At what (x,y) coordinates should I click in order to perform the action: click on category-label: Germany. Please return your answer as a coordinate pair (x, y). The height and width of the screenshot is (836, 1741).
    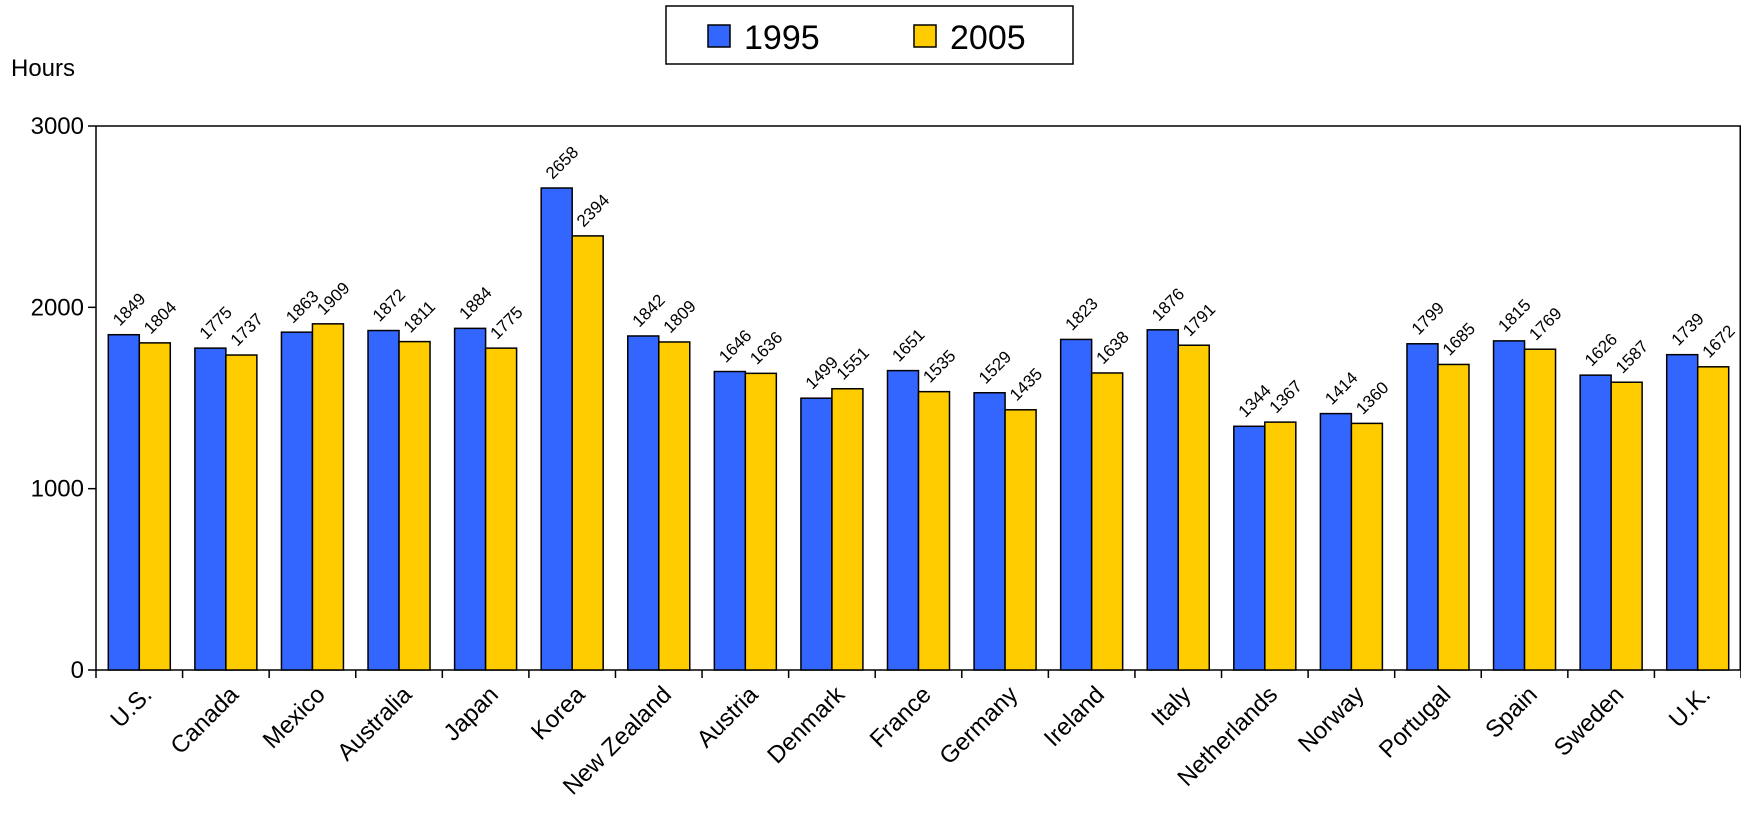
    Looking at the image, I should click on (978, 725).